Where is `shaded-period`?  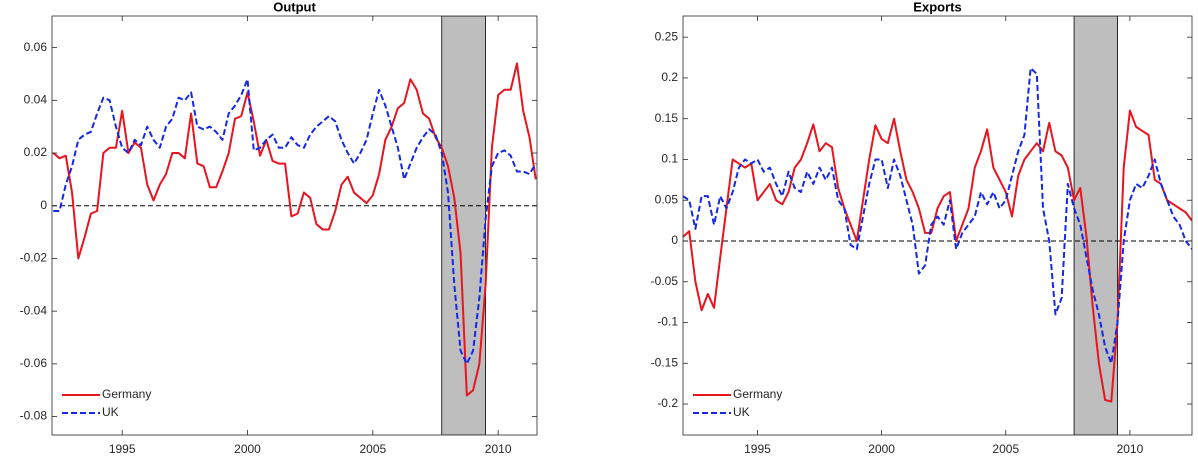
shaded-period is located at coordinates (464, 225).